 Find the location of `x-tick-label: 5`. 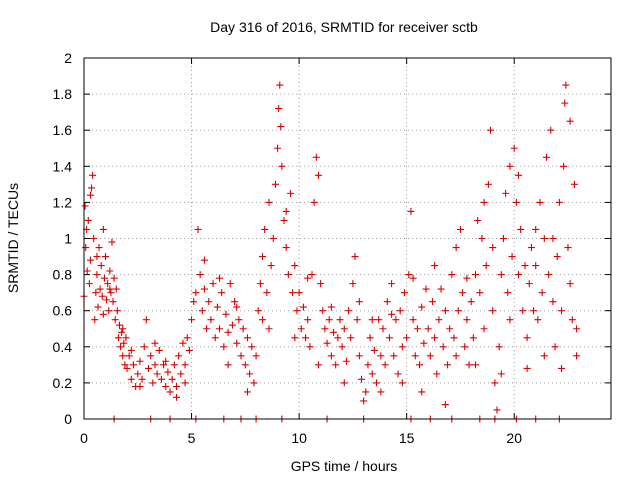

x-tick-label: 5 is located at coordinates (192, 438).